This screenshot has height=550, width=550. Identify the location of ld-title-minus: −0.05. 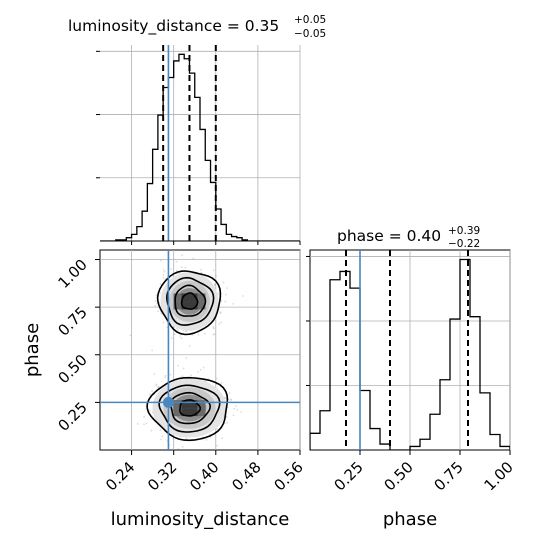
(310, 34).